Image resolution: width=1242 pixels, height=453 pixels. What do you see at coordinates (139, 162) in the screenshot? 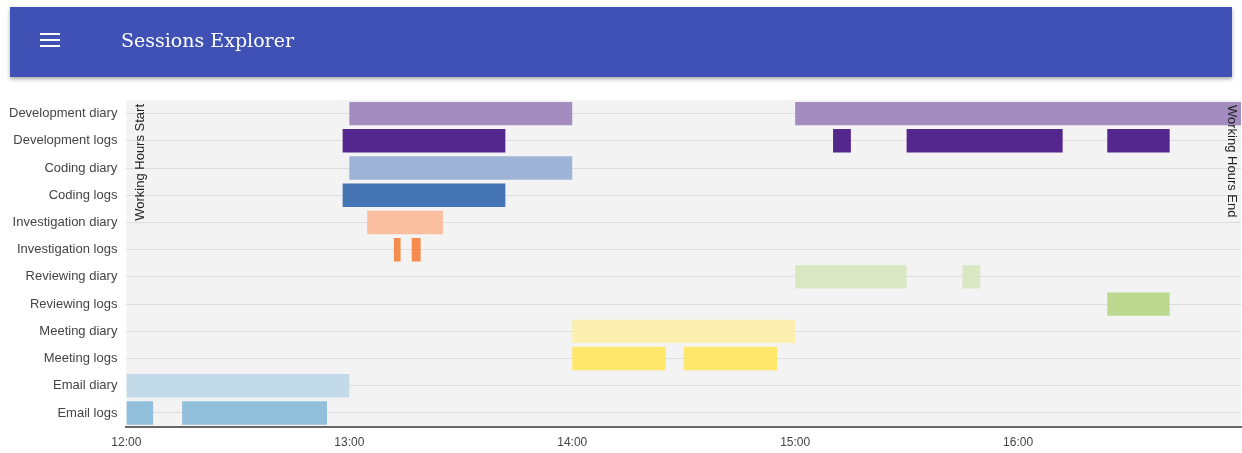
I see `annotation: Working Hours Start` at bounding box center [139, 162].